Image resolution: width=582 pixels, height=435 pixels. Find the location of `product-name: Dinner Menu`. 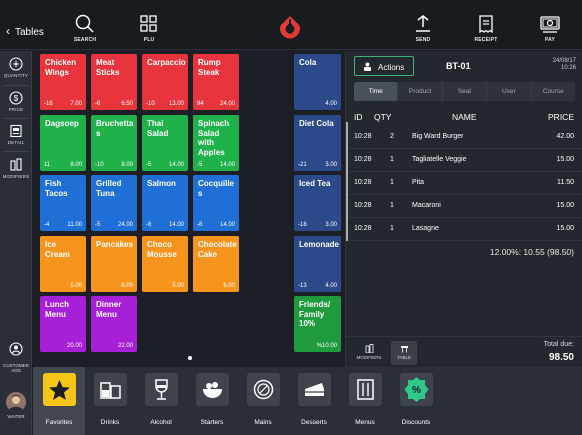

product-name: Dinner Menu is located at coordinates (109, 309).